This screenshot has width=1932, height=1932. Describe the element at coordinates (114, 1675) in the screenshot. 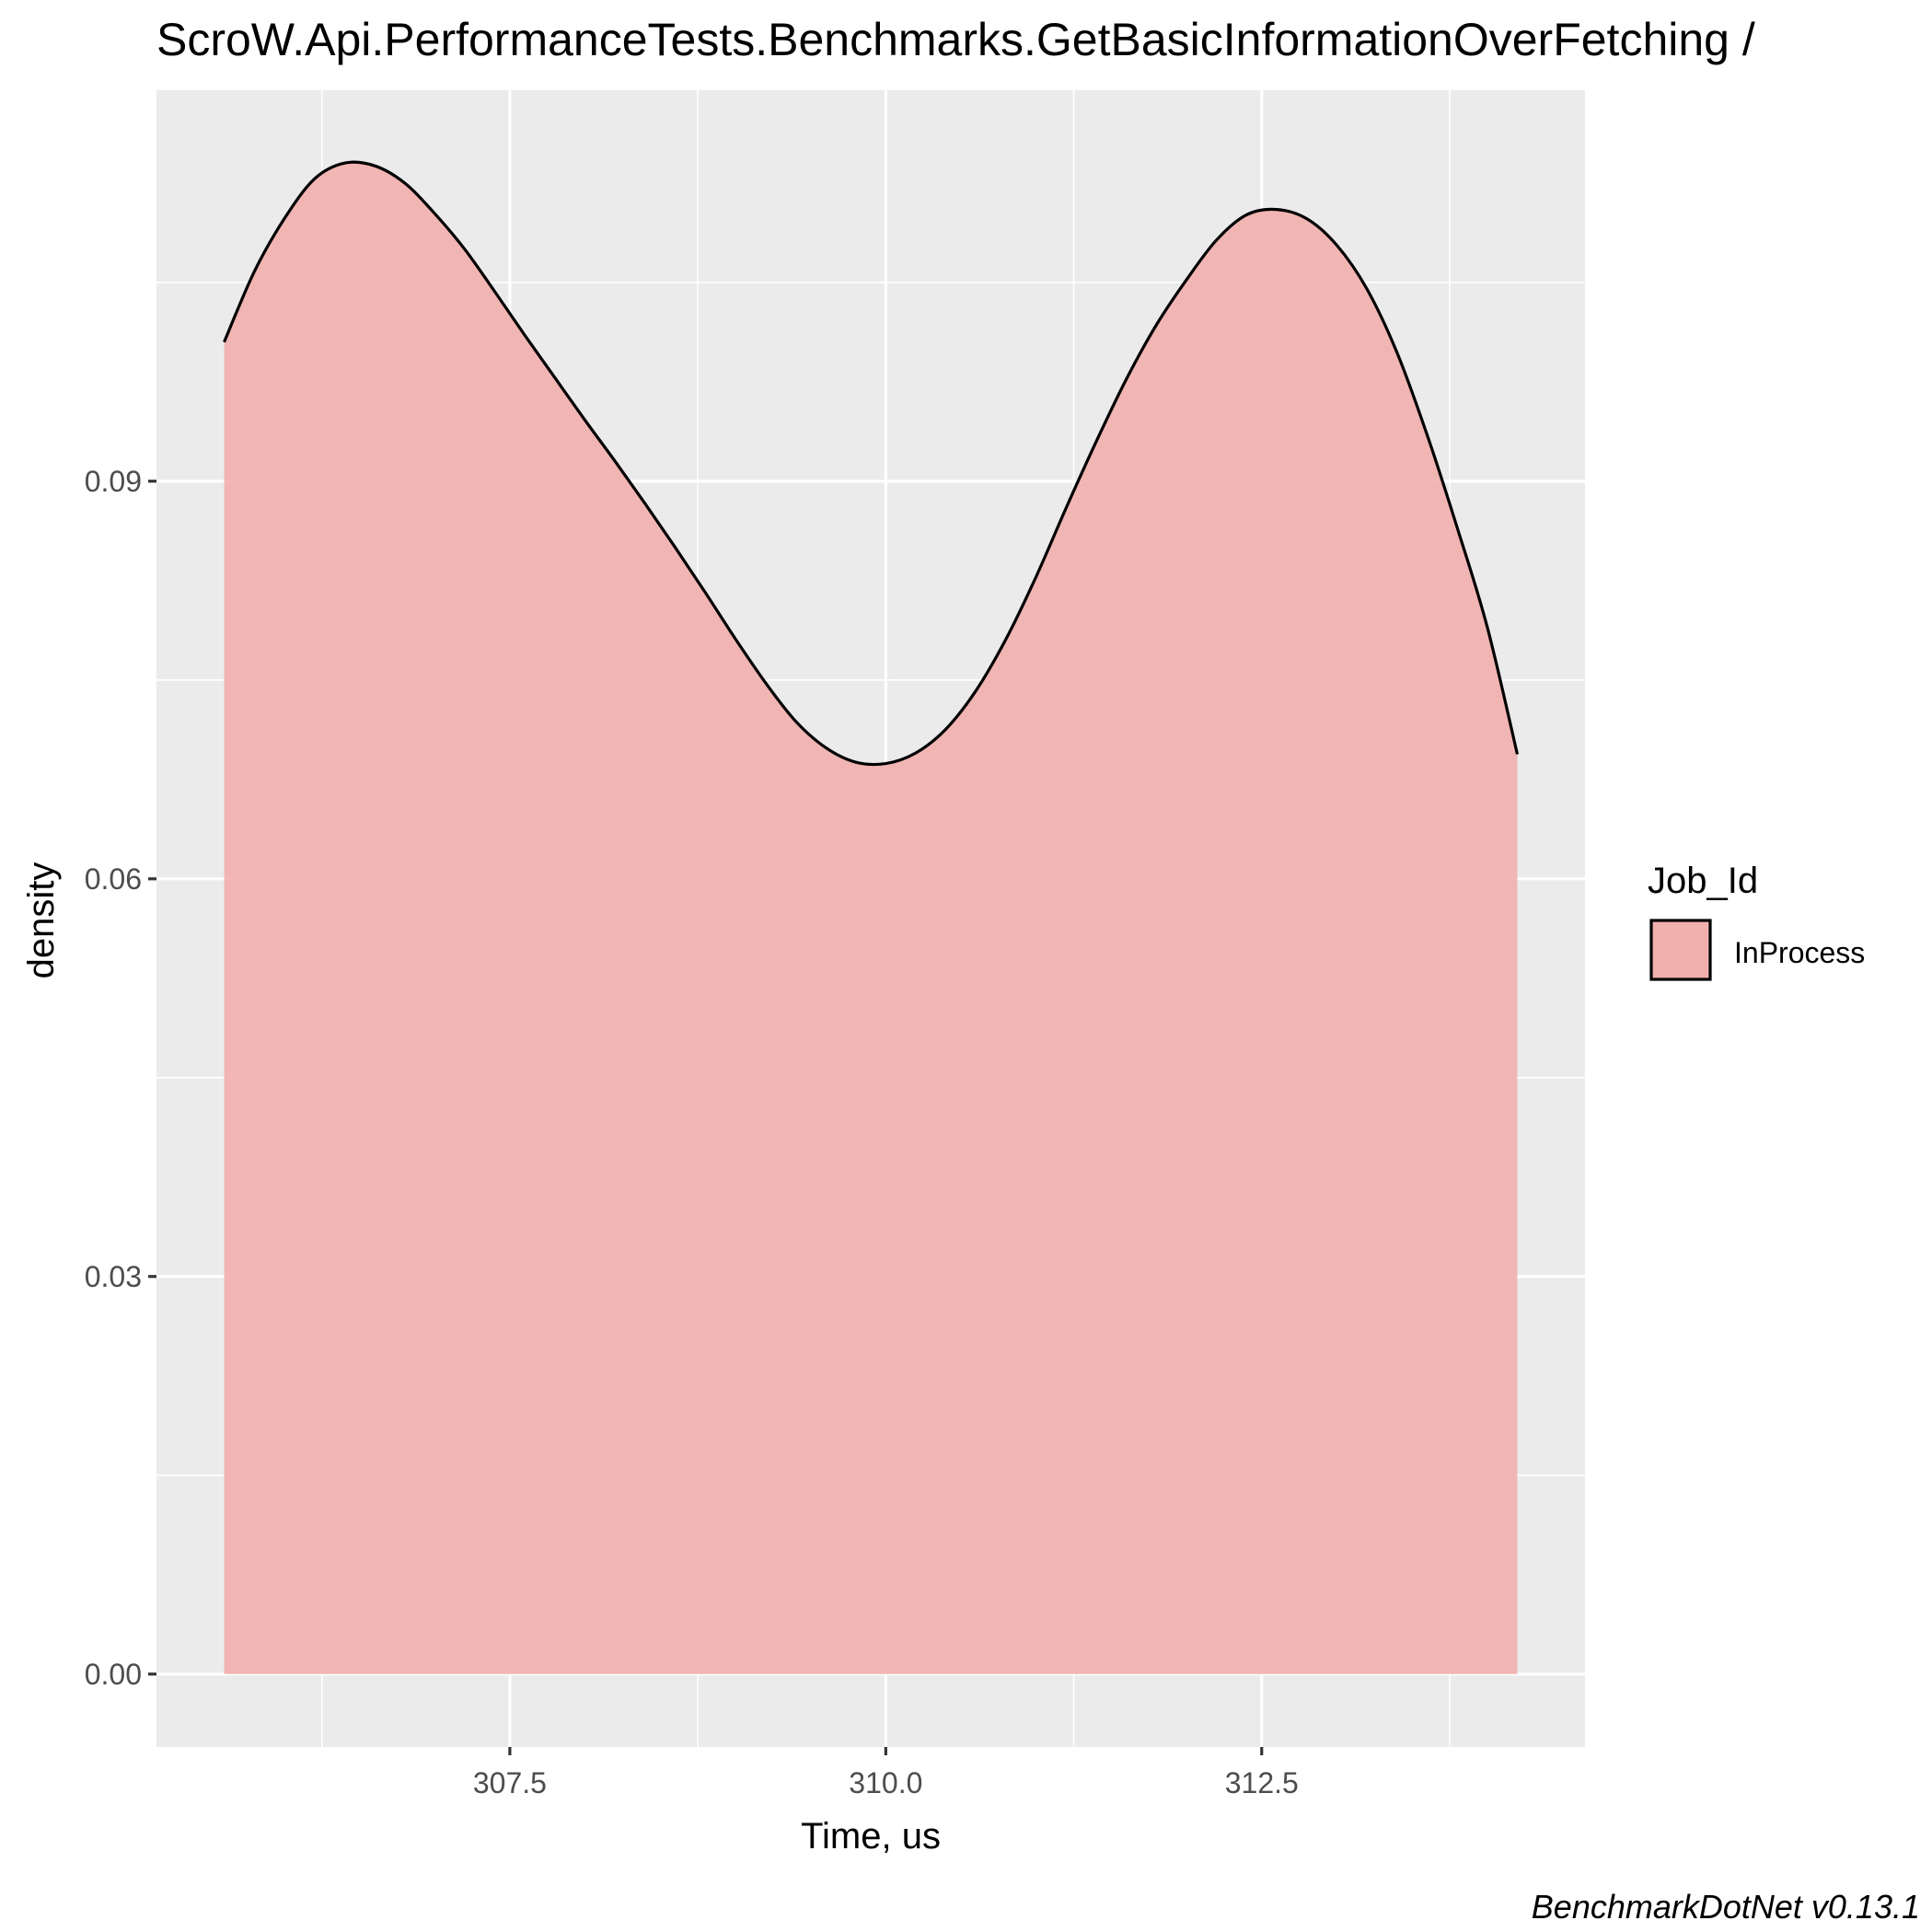

I see `y-tick-label: 0.00` at that location.